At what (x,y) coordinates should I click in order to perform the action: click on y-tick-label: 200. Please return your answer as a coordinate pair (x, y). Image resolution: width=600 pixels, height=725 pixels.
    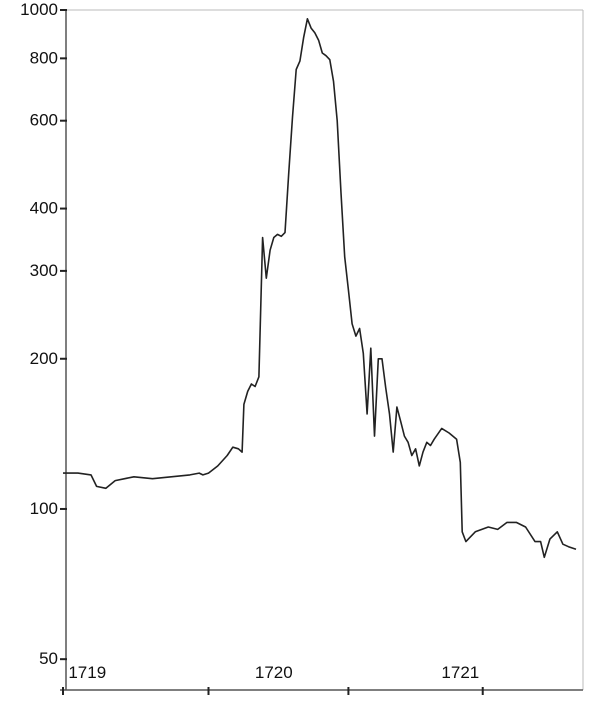
    Looking at the image, I should click on (44, 358).